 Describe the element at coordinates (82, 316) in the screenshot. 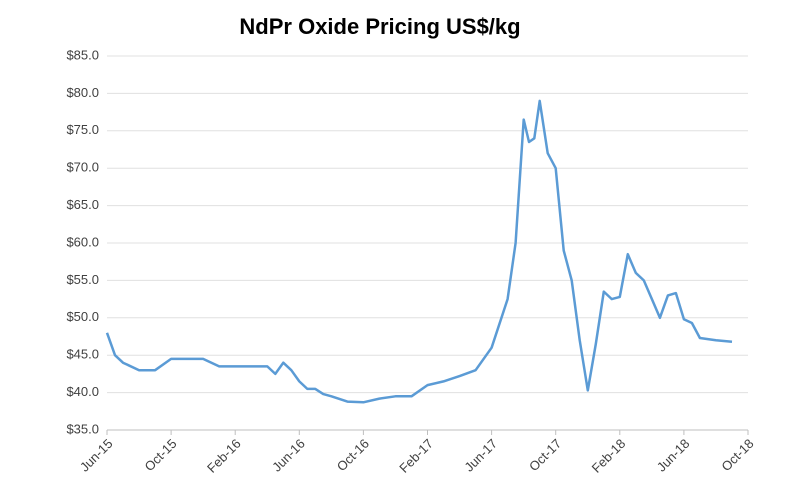

I see `y-tick-label: $50.0` at that location.